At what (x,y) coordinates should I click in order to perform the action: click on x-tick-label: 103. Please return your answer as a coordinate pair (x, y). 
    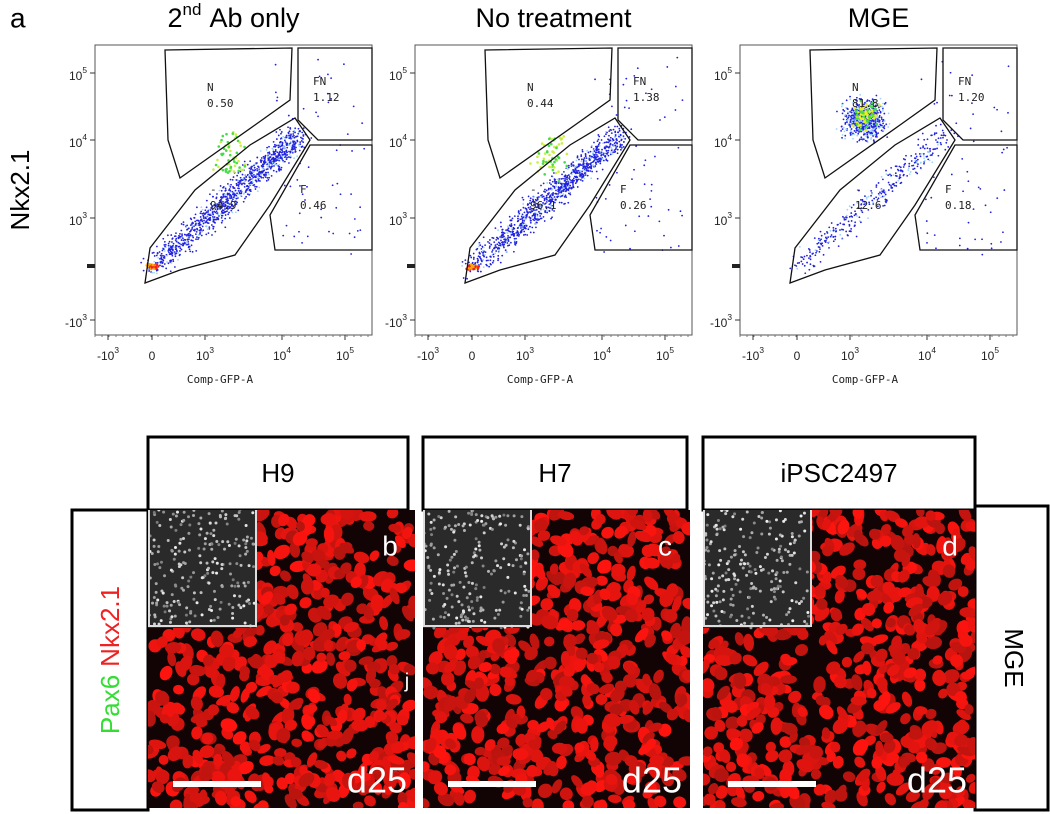
    Looking at the image, I should click on (205, 354).